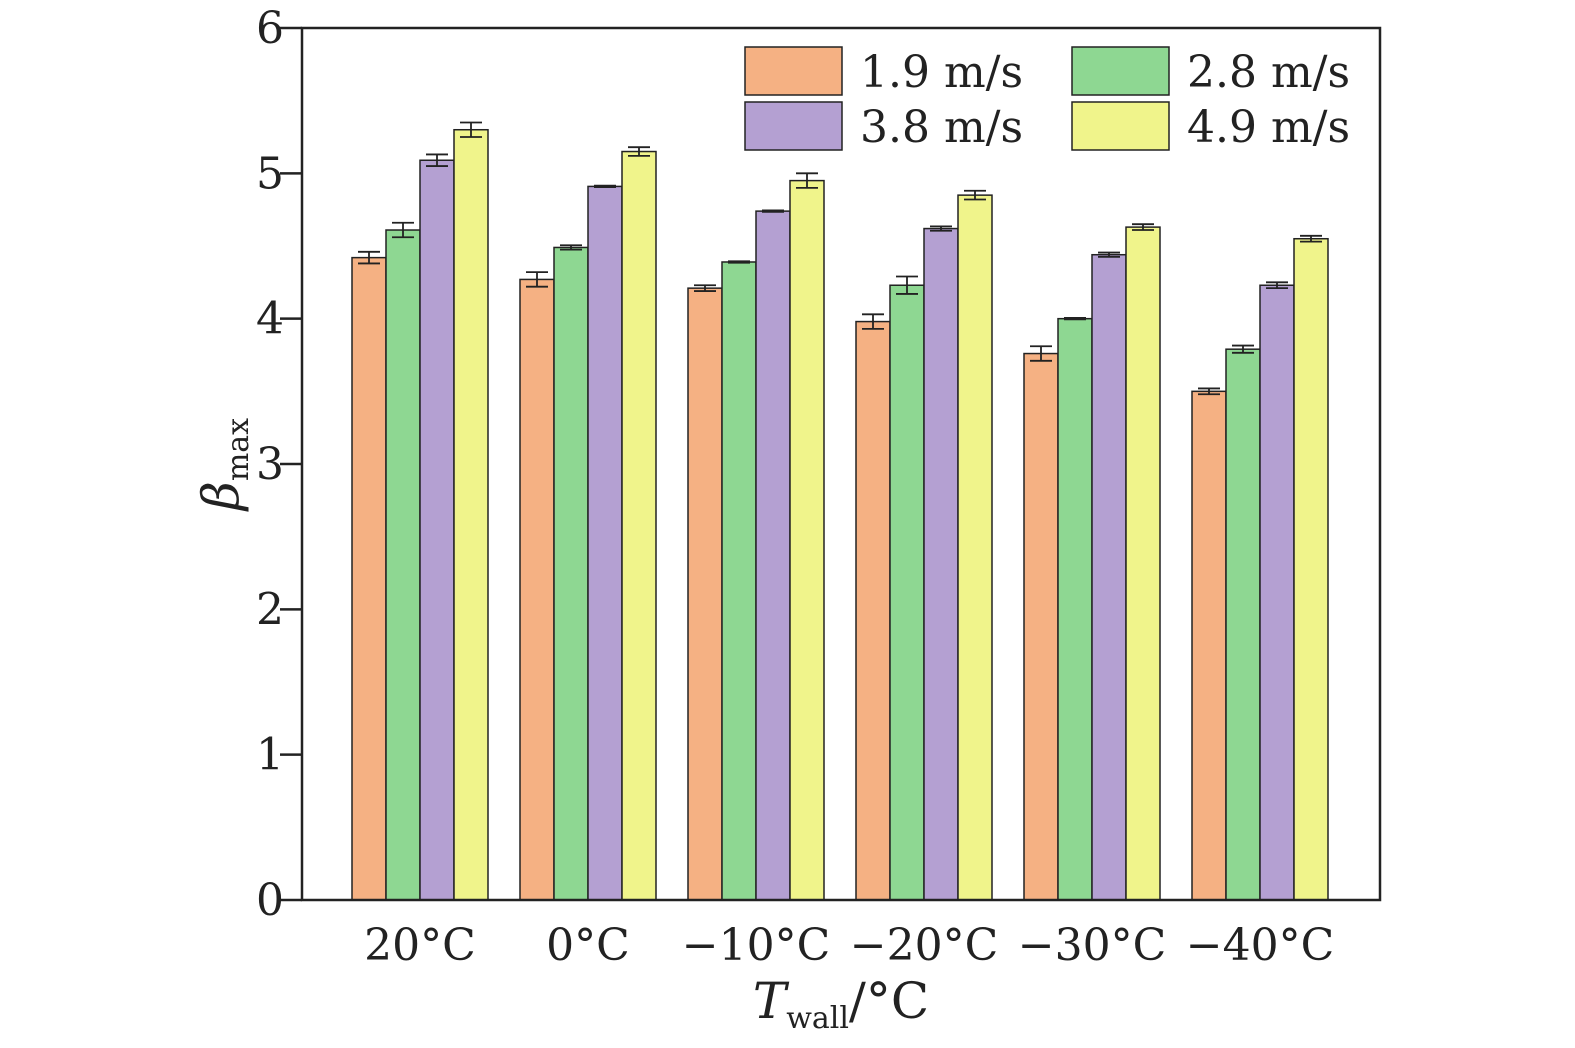 The width and height of the screenshot is (1575, 1048). I want to click on x-axis-title-sub: wall, so click(817, 1018).